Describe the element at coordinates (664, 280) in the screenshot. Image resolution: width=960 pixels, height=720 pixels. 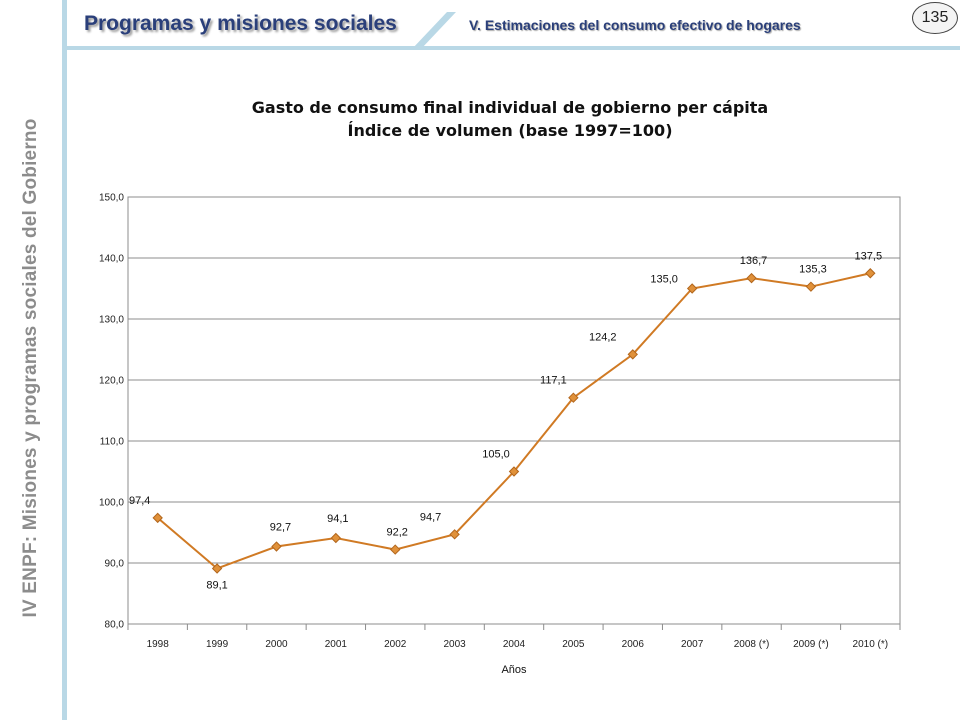
I see `data-label: 135,0` at that location.